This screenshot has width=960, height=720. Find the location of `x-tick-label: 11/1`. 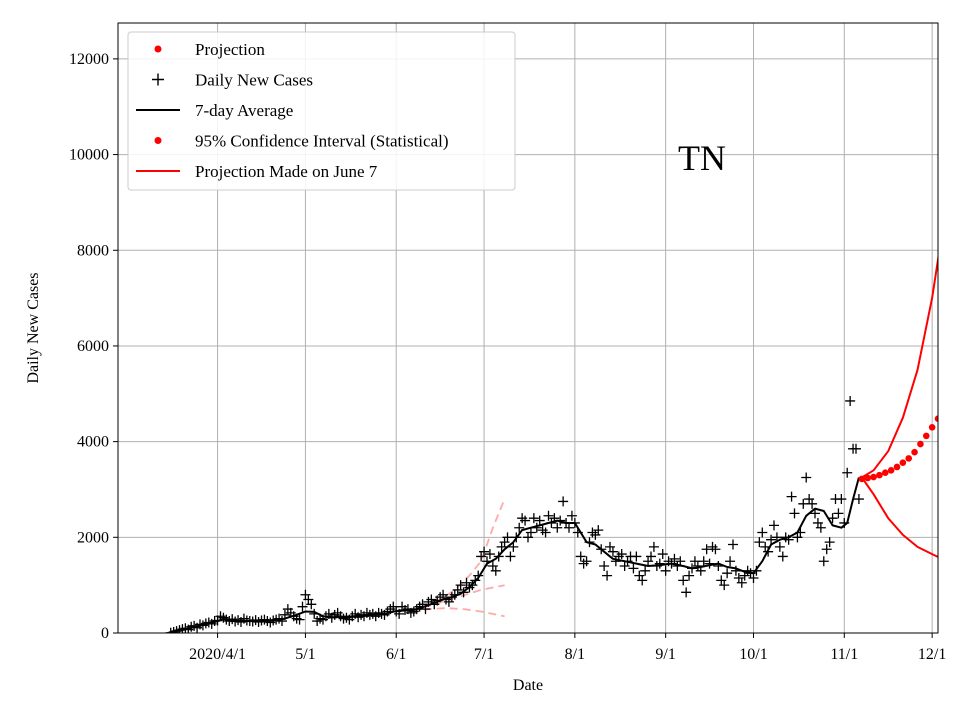

x-tick-label: 11/1 is located at coordinates (844, 654).